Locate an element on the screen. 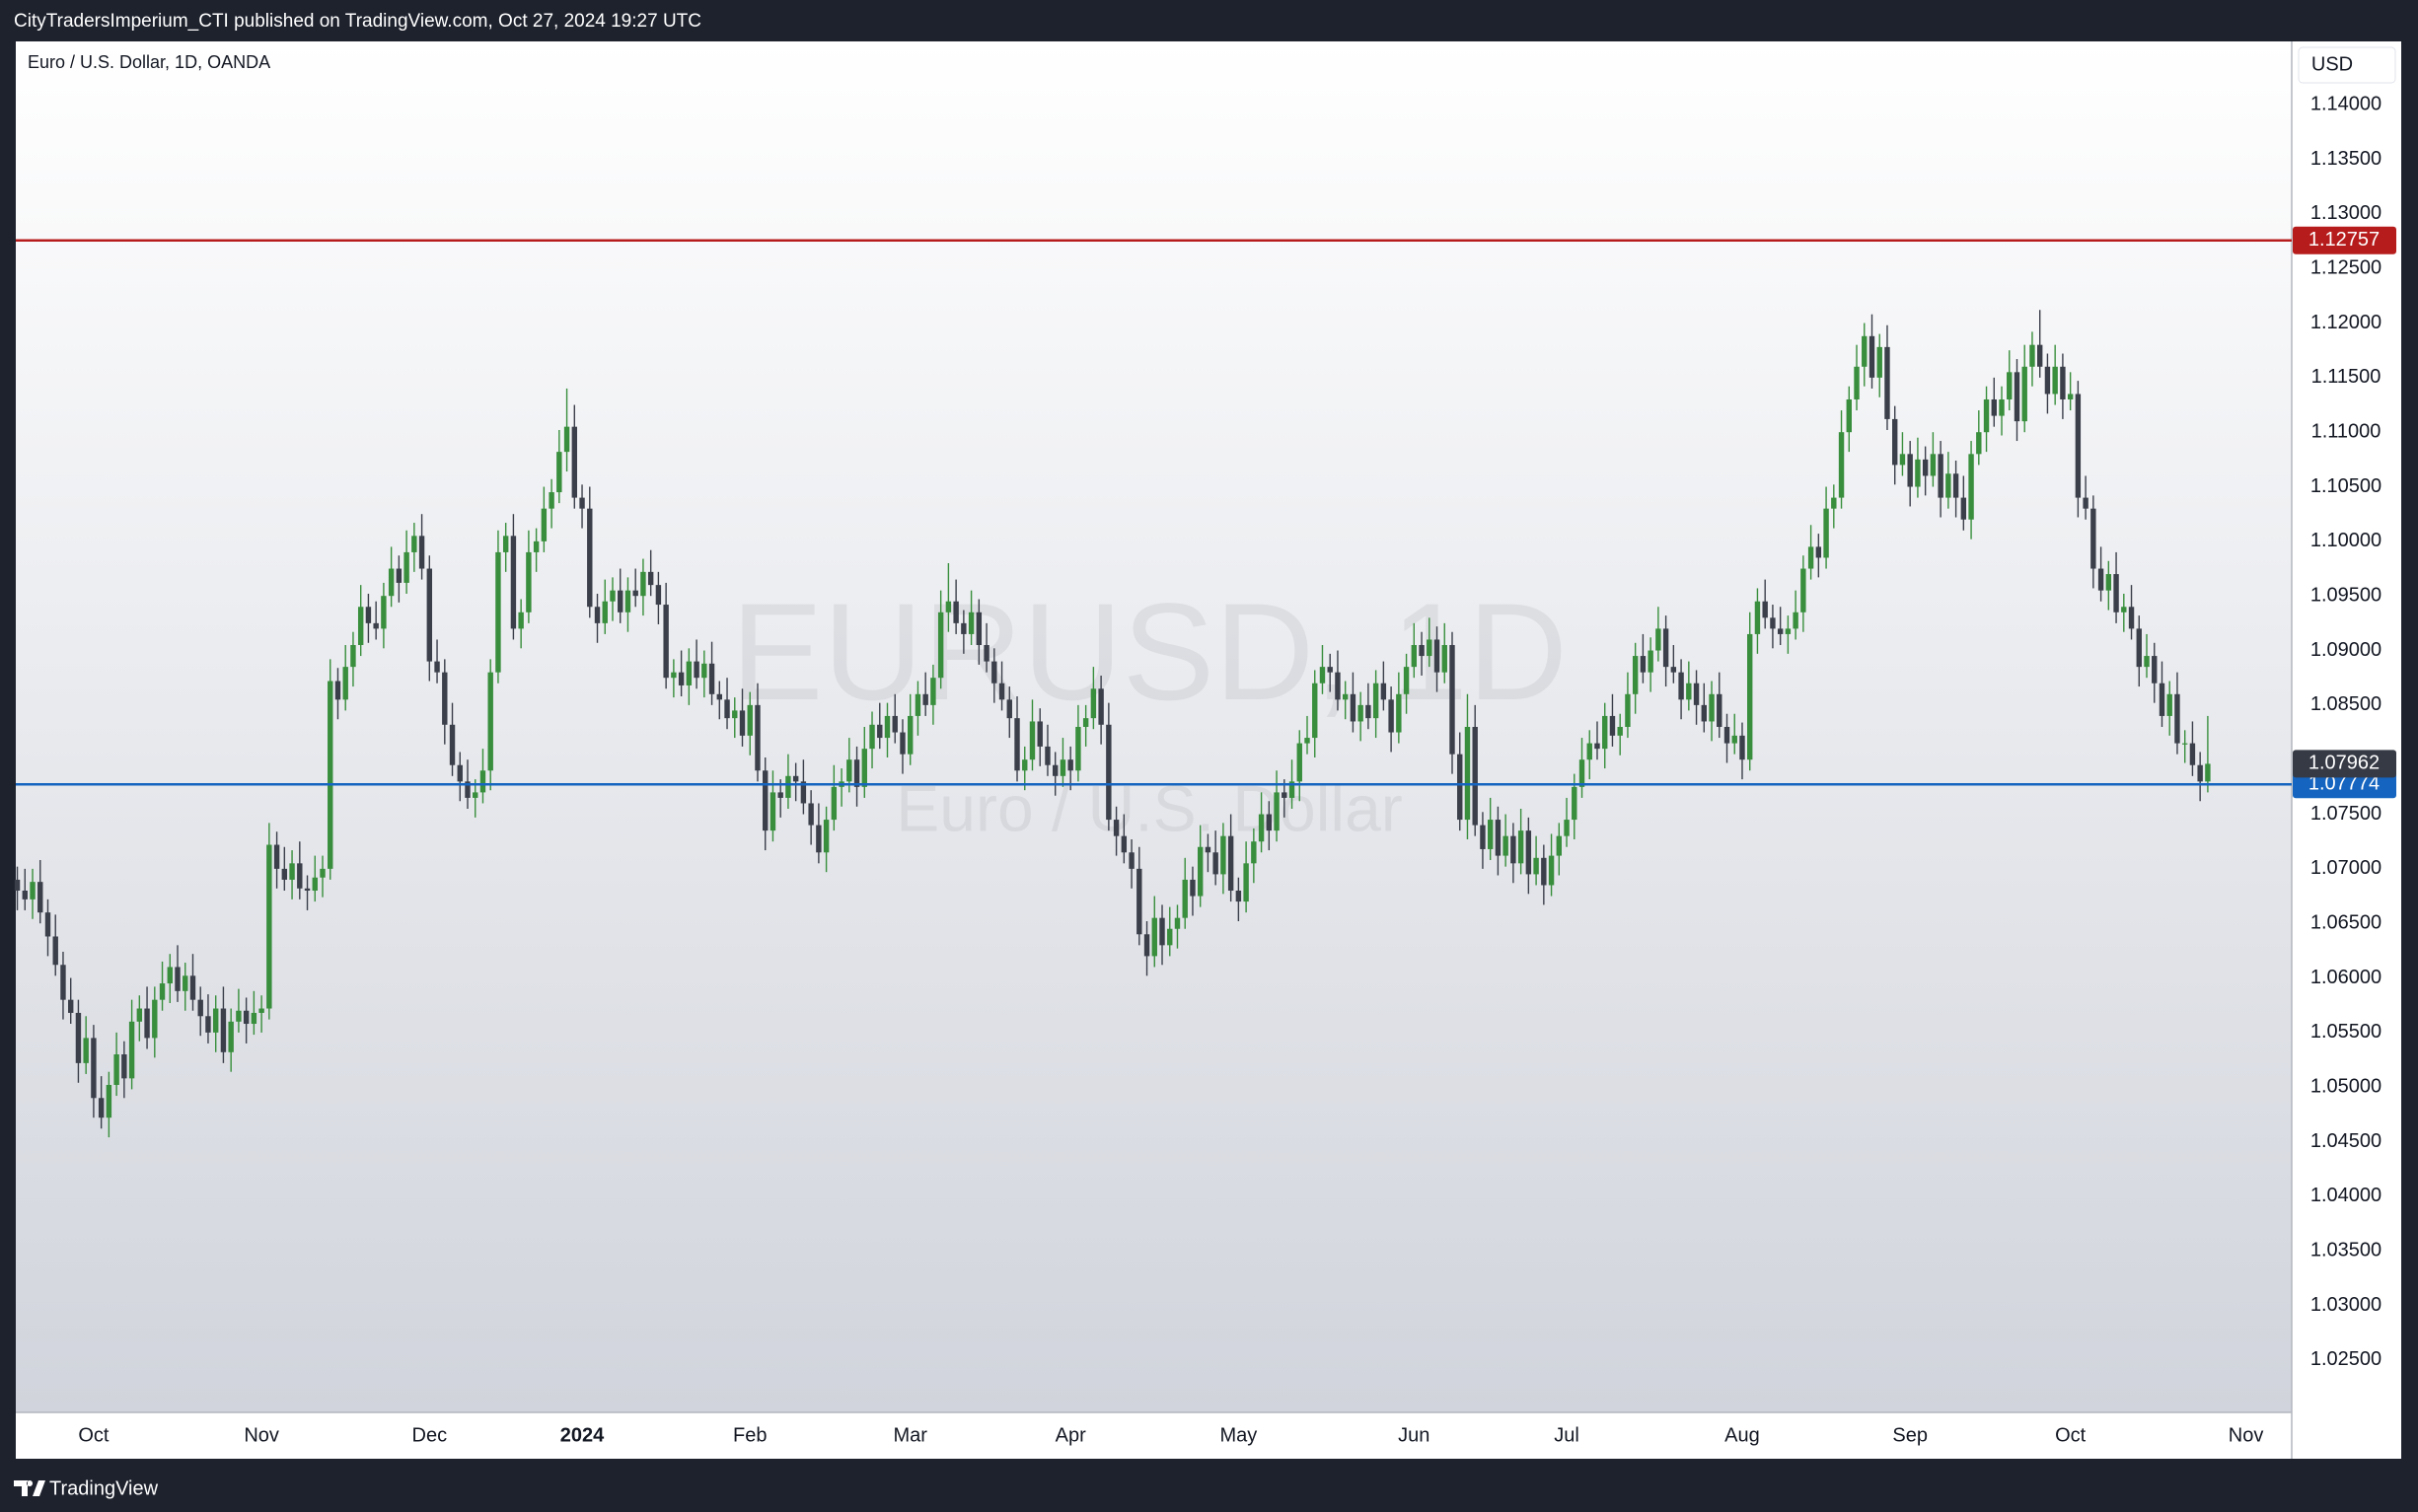 This screenshot has width=2418, height=1512. y-tick-label: 1.10000 is located at coordinates (2345, 540).